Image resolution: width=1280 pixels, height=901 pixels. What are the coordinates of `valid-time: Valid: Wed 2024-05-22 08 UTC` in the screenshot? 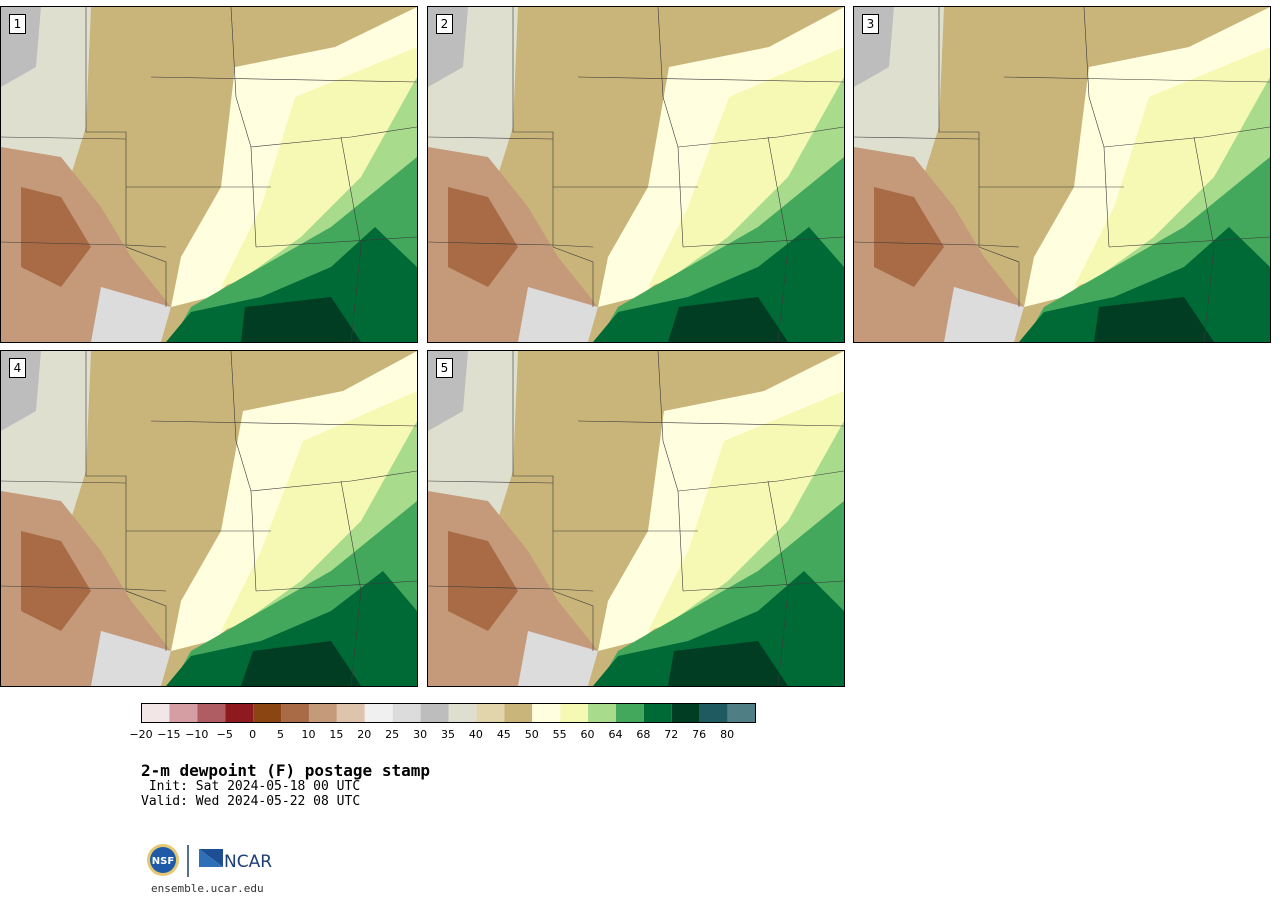 It's located at (251, 801).